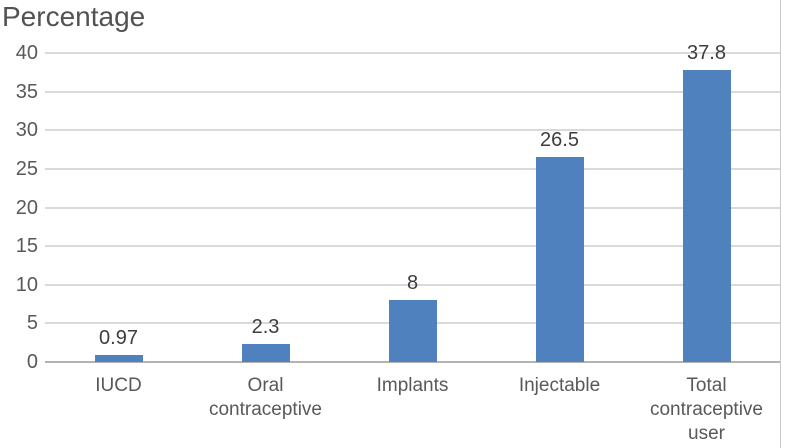  I want to click on y-tick-label: 0, so click(32, 362).